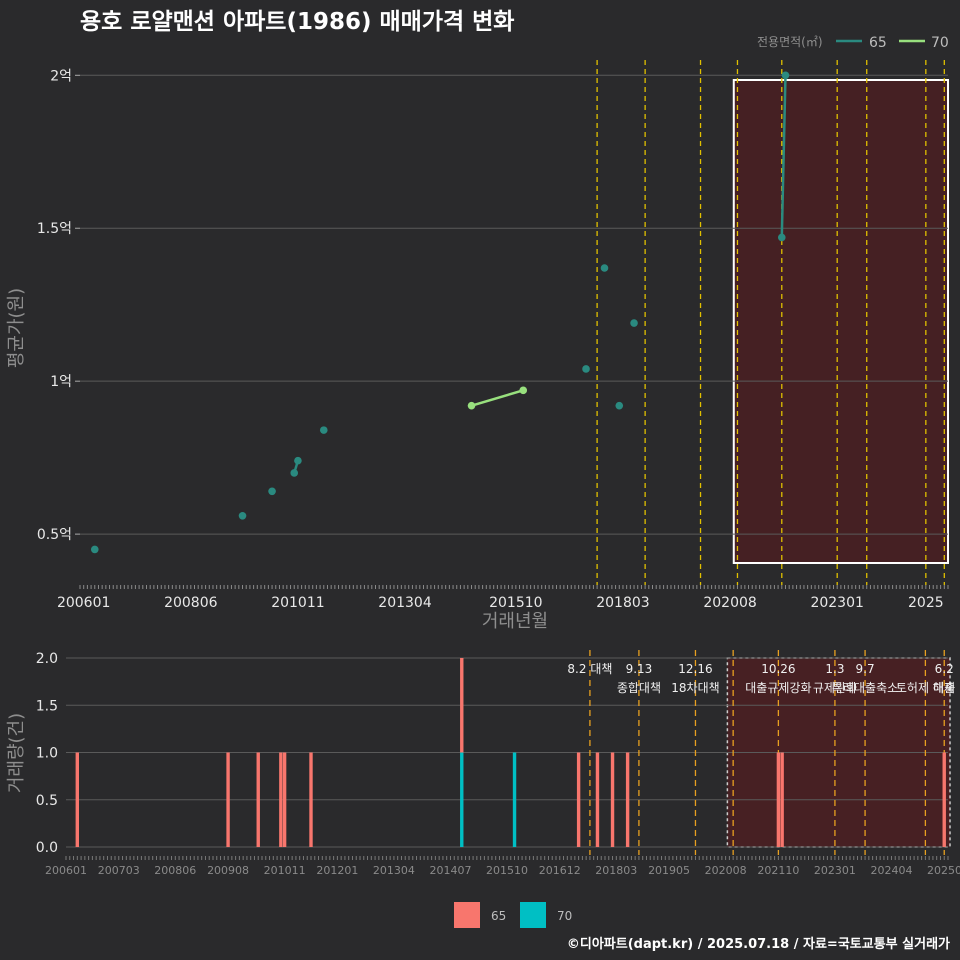  What do you see at coordinates (943, 870) in the screenshot?
I see `volume-x-tick-label: 202507` at bounding box center [943, 870].